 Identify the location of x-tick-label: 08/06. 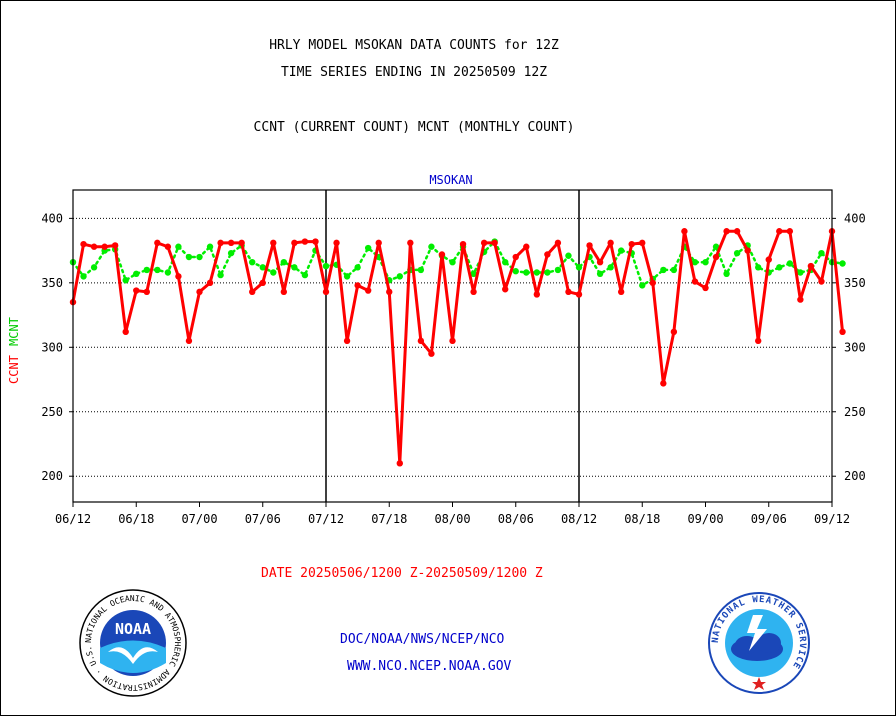
(516, 519).